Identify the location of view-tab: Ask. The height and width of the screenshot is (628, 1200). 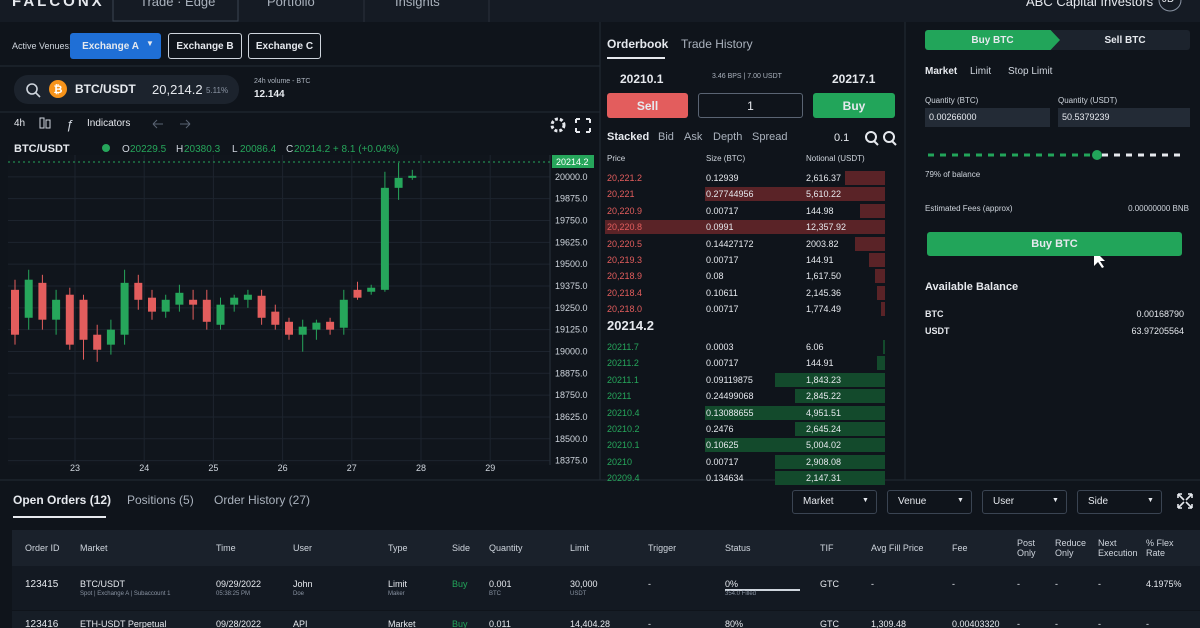
(693, 137).